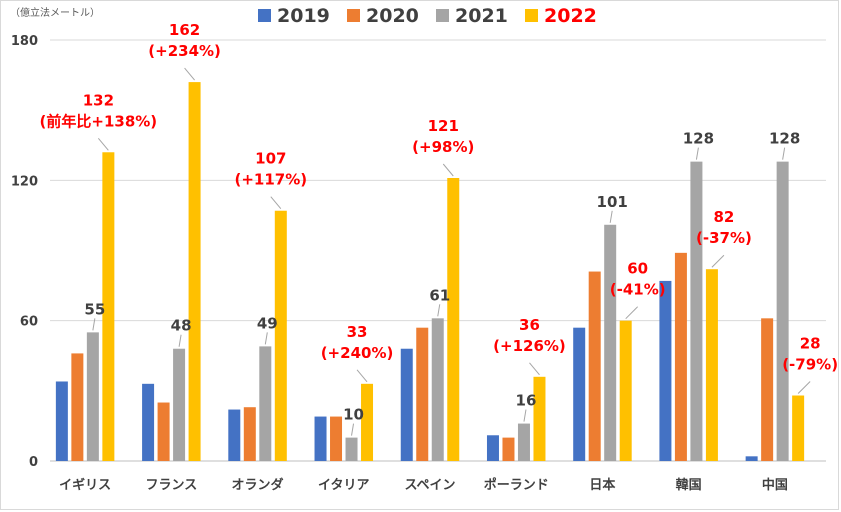 The image size is (841, 512). Describe the element at coordinates (810, 365) in the screenshot. I see `annotation-2022-8: (-79%)` at that location.